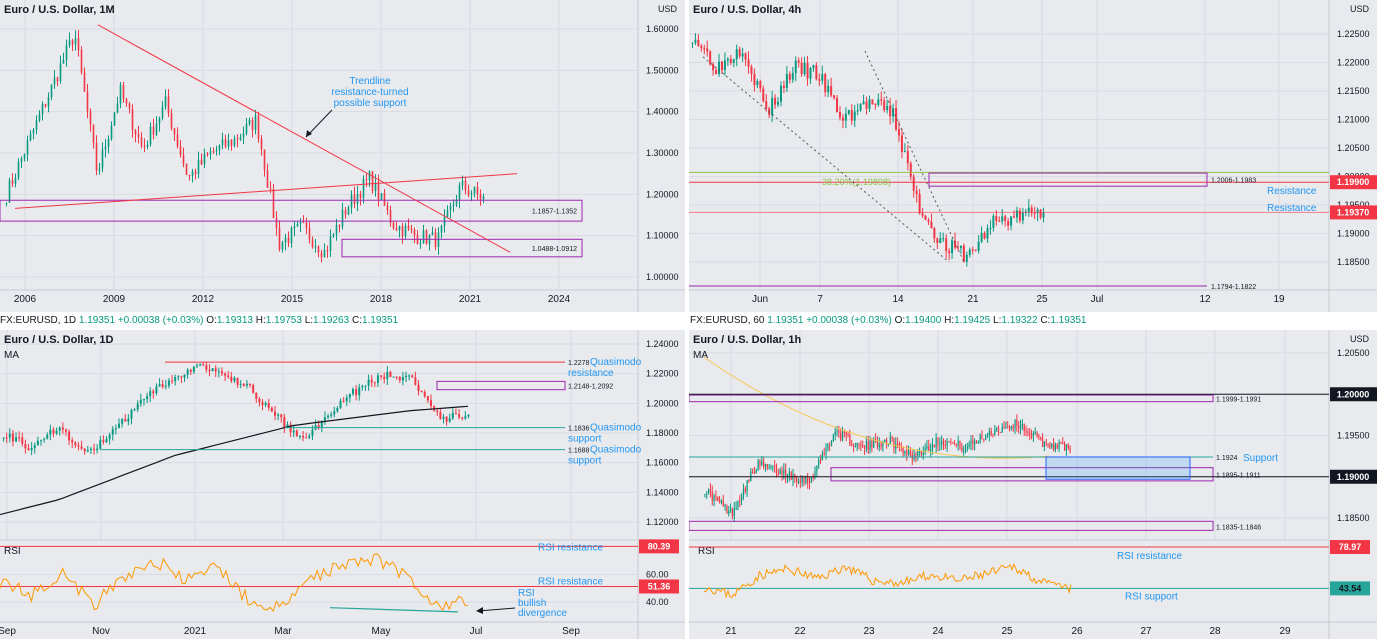 The image size is (1377, 639). Describe the element at coordinates (887, 581) in the screenshot. I see `rsi-line` at that location.